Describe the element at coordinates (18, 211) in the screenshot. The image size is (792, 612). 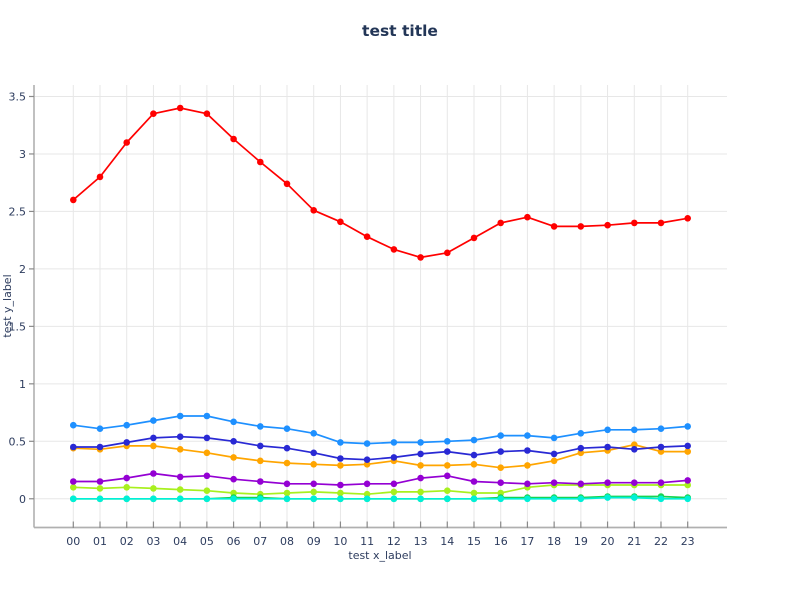
I see `y-tick-label: 2.5` at that location.